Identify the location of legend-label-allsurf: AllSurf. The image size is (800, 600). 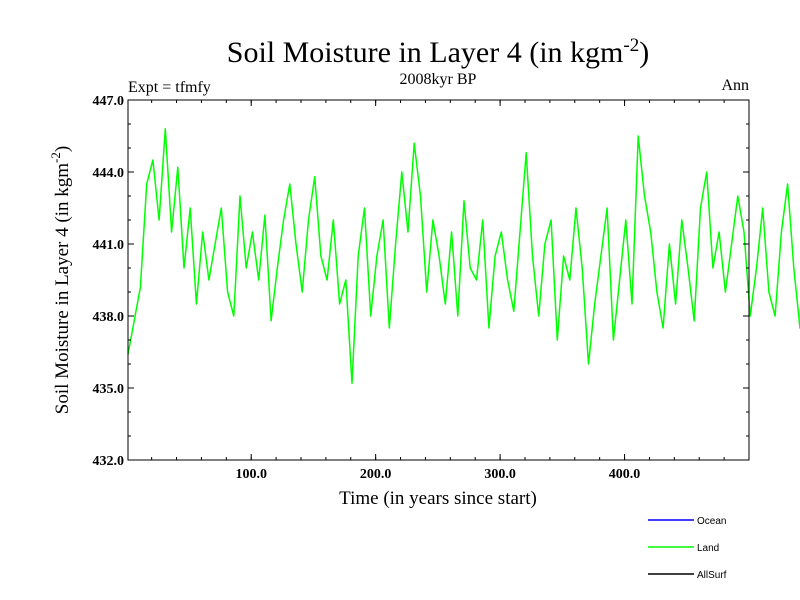
(712, 575).